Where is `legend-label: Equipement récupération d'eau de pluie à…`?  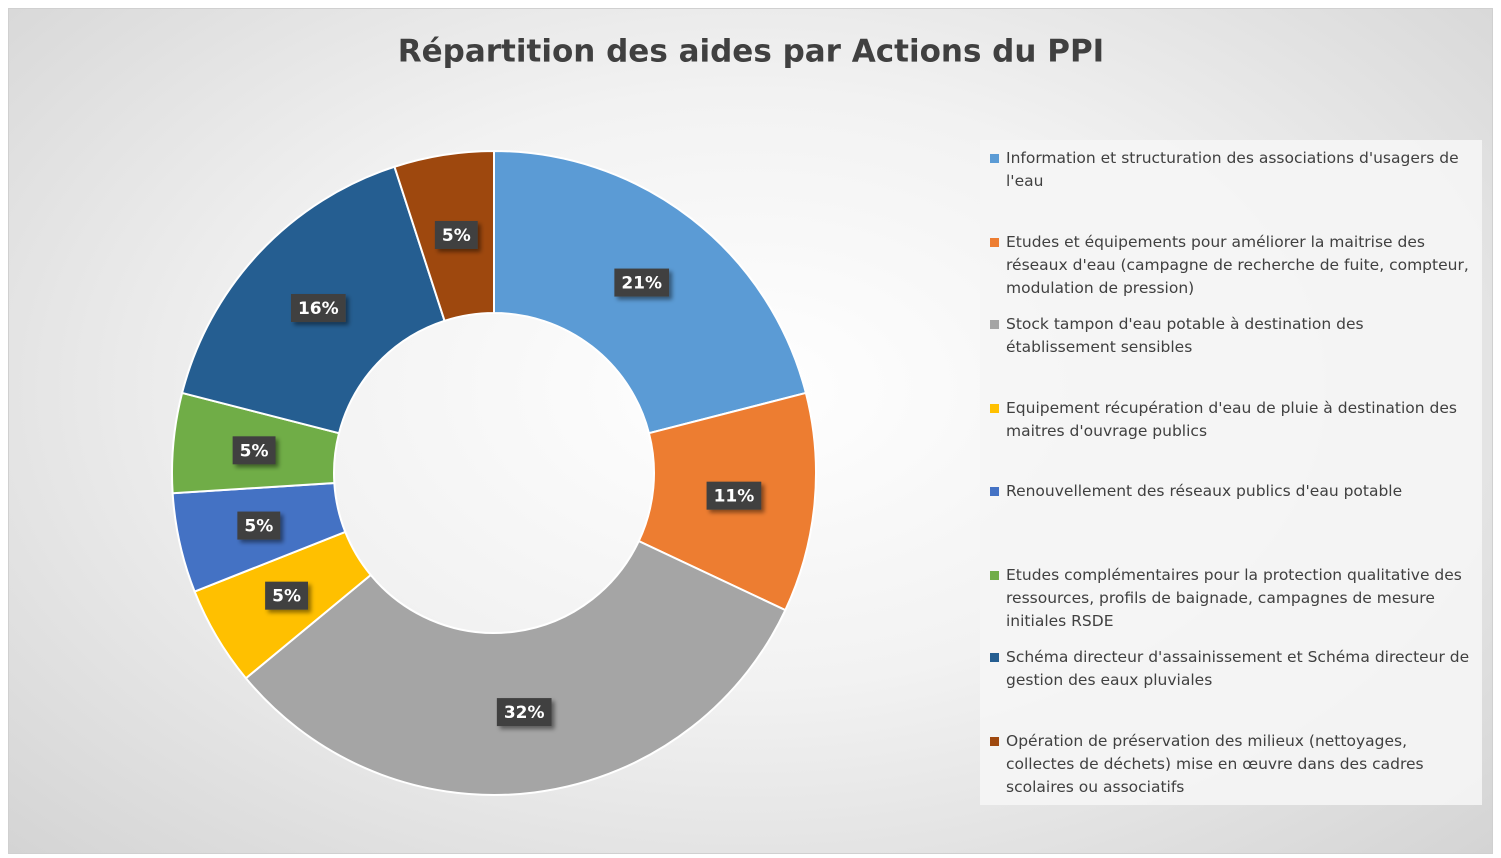
legend-label: Equipement récupération d'eau de pluie à… is located at coordinates (1231, 419).